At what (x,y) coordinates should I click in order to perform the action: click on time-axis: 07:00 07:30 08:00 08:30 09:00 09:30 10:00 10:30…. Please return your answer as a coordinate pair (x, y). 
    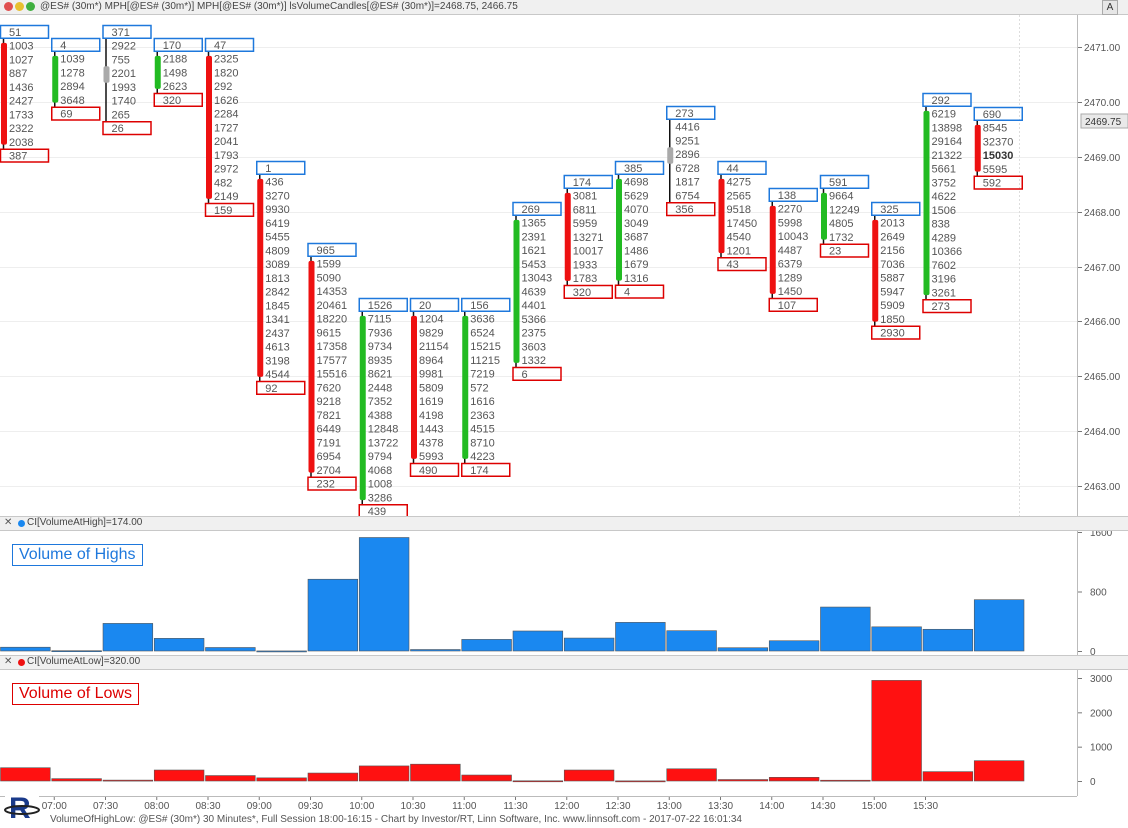
    Looking at the image, I should click on (538, 805).